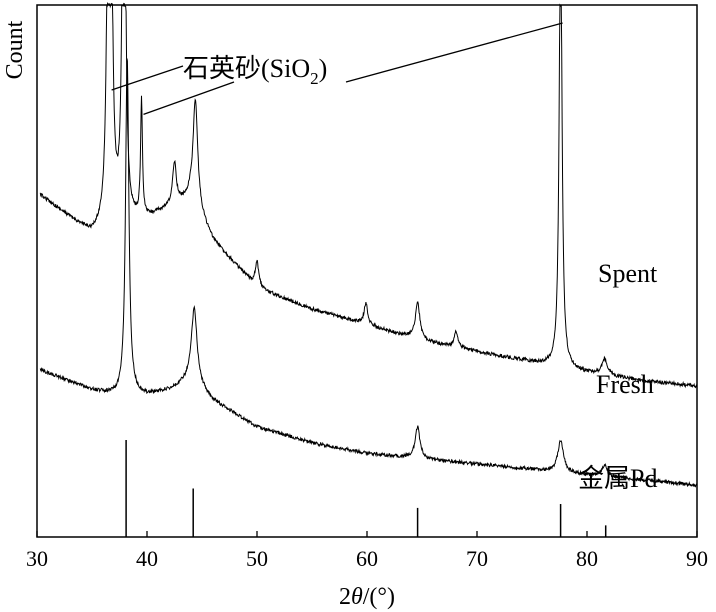 This screenshot has height=612, width=716. I want to click on reference-label: 金属Pd, so click(617, 478).